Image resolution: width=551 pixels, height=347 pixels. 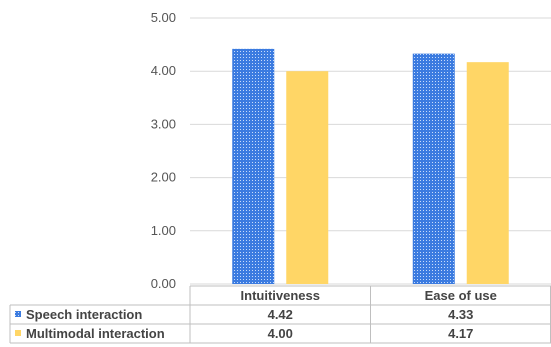 I want to click on bar-multimodal-interaction-ease-of-use, so click(x=487, y=173).